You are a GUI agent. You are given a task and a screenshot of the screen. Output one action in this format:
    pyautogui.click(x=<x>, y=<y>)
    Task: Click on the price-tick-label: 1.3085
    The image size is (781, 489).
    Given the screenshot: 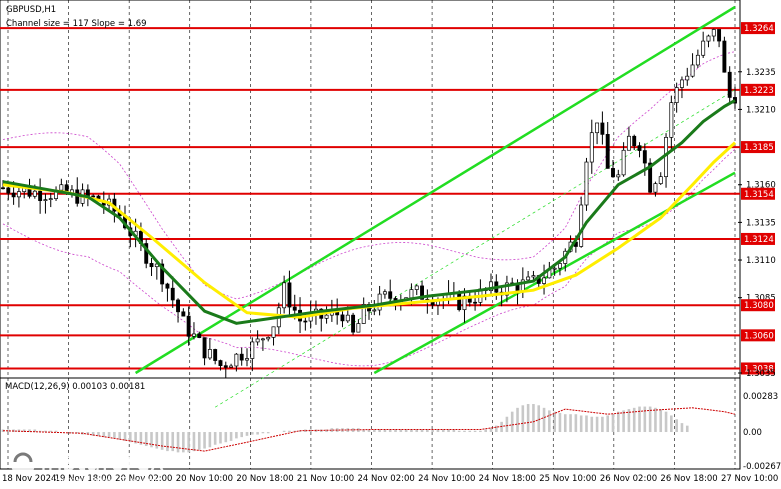 What is the action you would take?
    pyautogui.click(x=761, y=299)
    